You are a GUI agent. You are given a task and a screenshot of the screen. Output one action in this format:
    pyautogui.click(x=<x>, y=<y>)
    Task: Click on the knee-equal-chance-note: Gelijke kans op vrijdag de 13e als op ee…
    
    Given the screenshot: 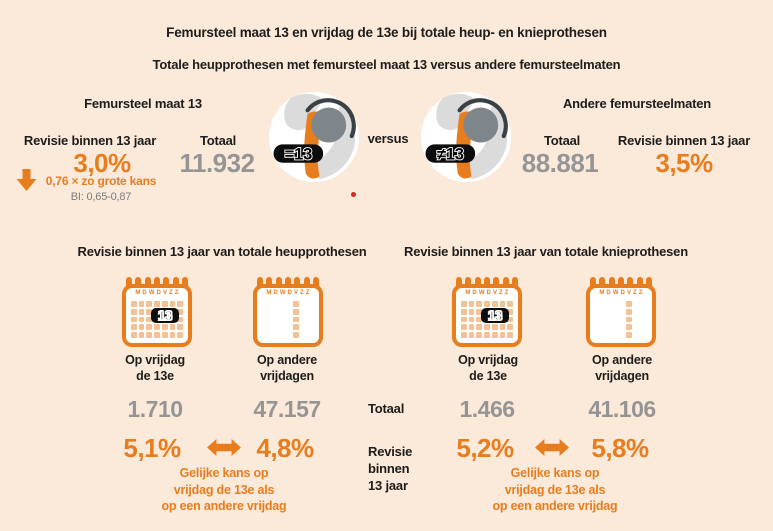 What is the action you would take?
    pyautogui.click(x=555, y=490)
    